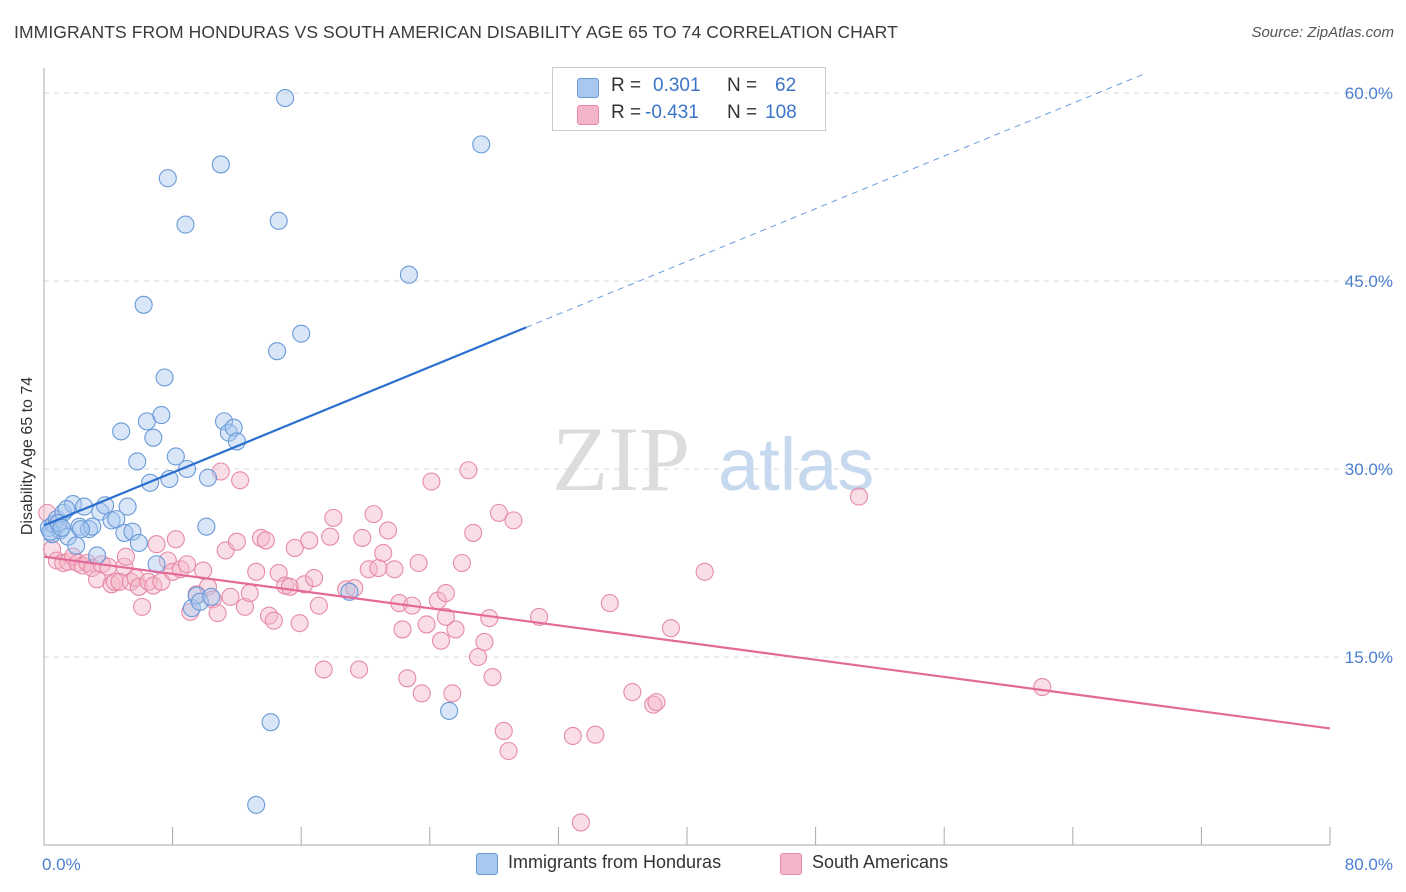  I want to click on honduras-trend-extension, so click(836, 200).